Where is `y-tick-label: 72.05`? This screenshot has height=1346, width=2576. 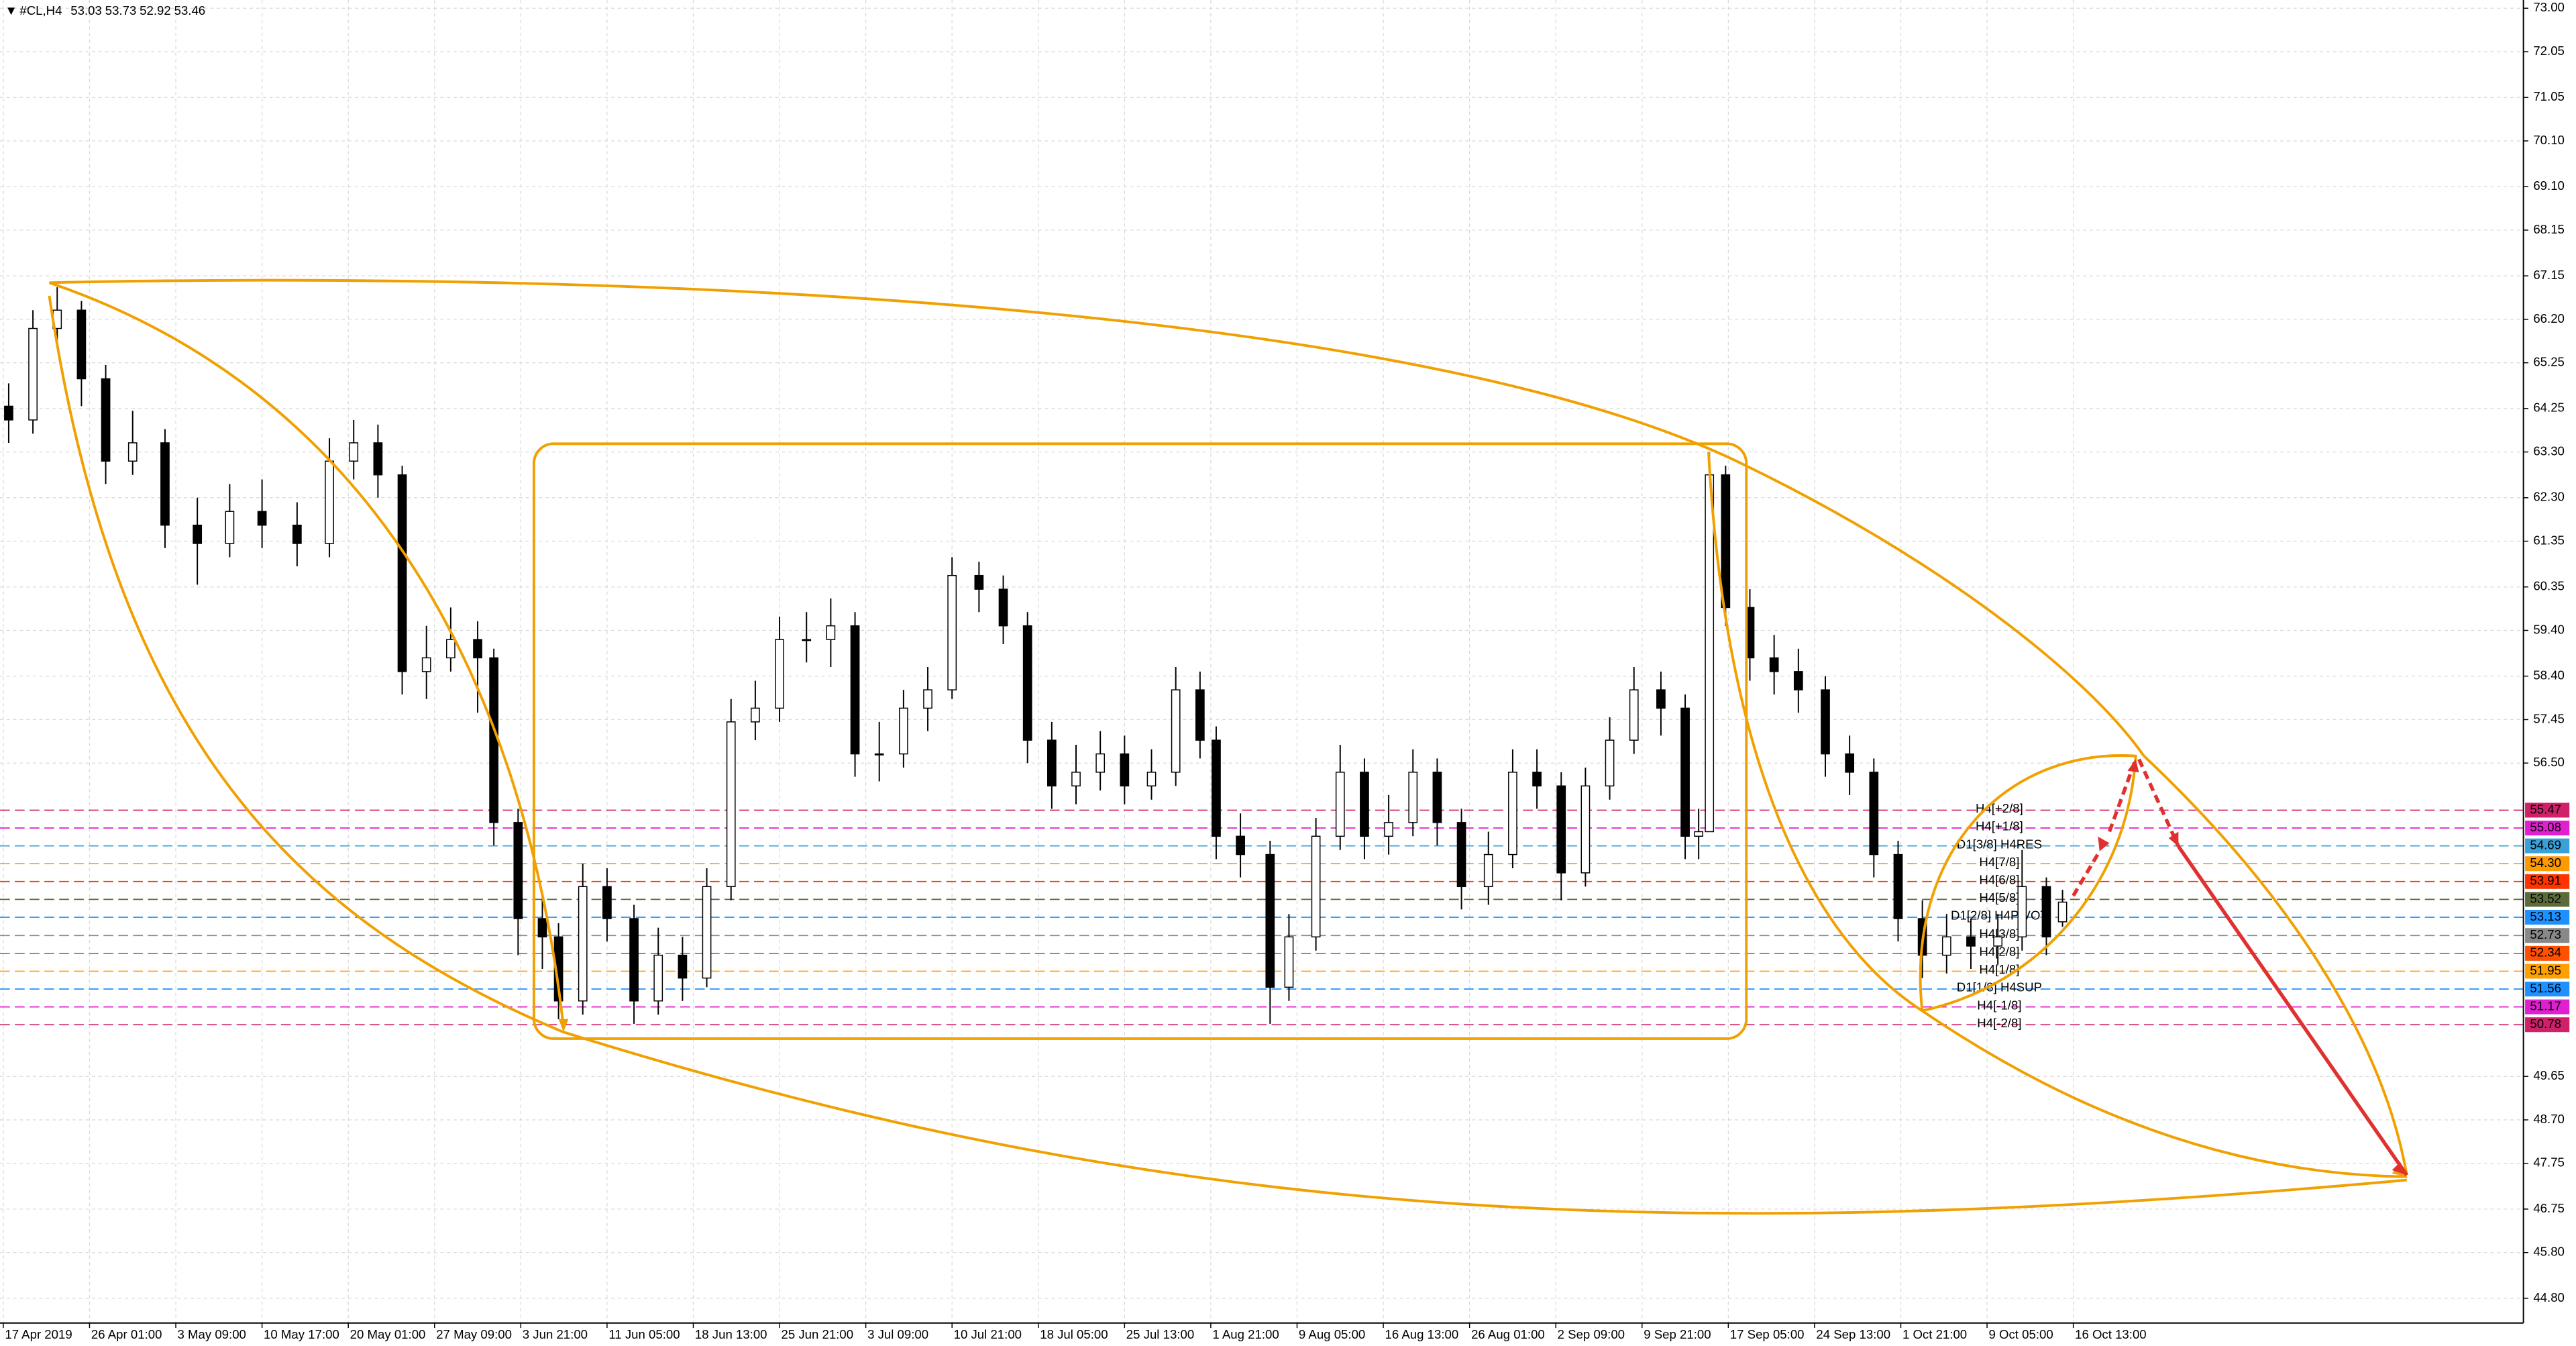
y-tick-label: 72.05 is located at coordinates (2549, 51).